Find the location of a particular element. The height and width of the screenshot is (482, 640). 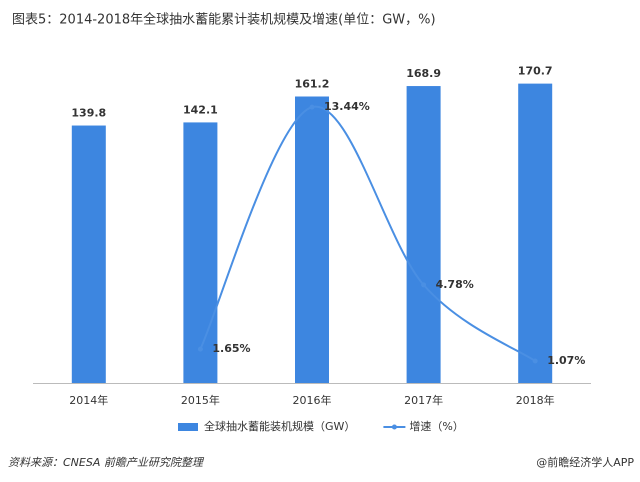

data-label: 4.78% is located at coordinates (455, 284).